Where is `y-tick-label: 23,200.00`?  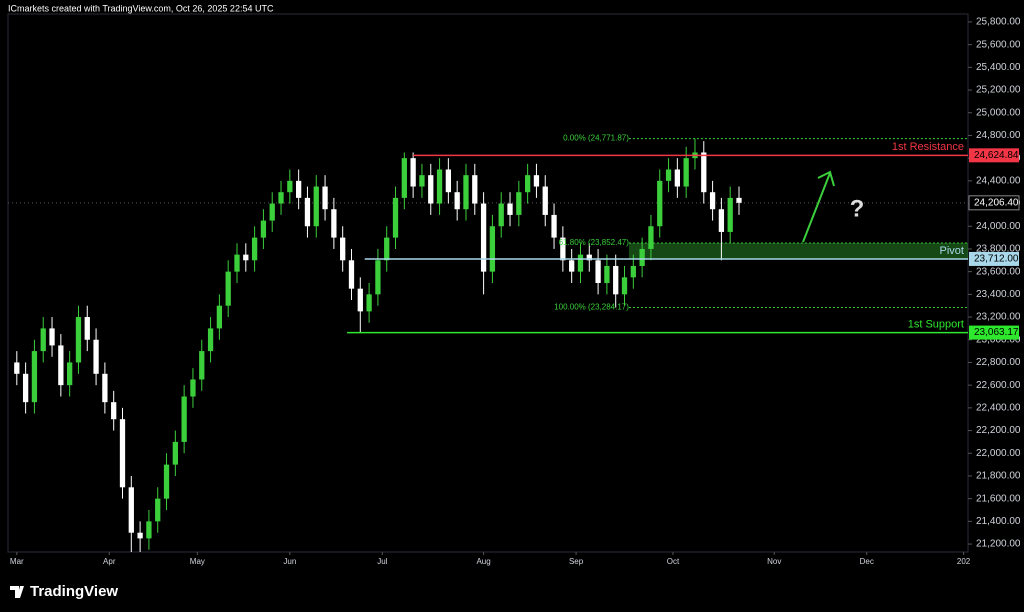 y-tick-label: 23,200.00 is located at coordinates (998, 317).